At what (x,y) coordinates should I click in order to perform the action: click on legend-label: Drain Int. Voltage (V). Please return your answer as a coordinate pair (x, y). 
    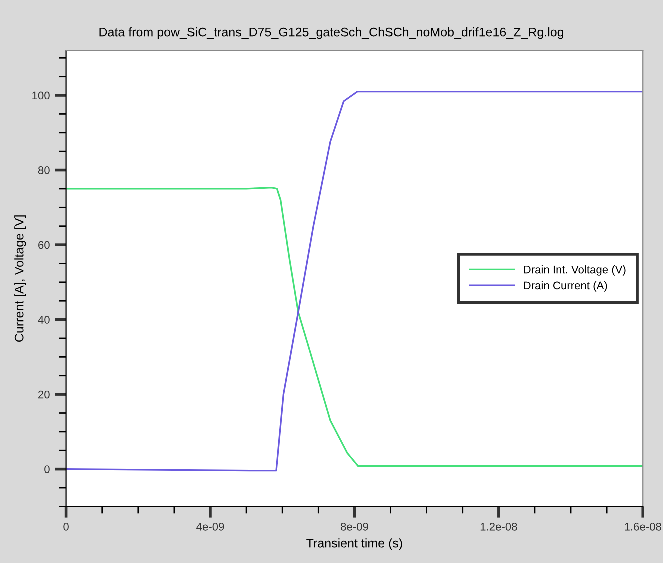
    Looking at the image, I should click on (575, 271).